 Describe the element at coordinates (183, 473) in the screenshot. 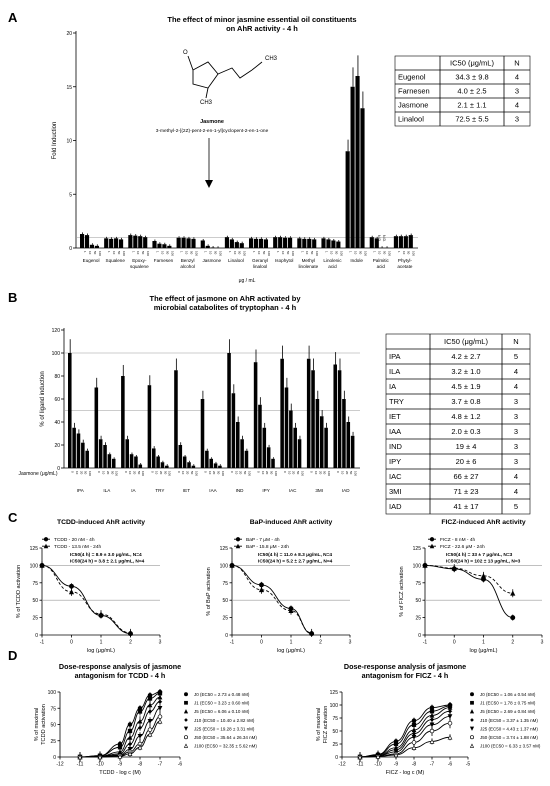

I see `b-dose-label: 10` at that location.